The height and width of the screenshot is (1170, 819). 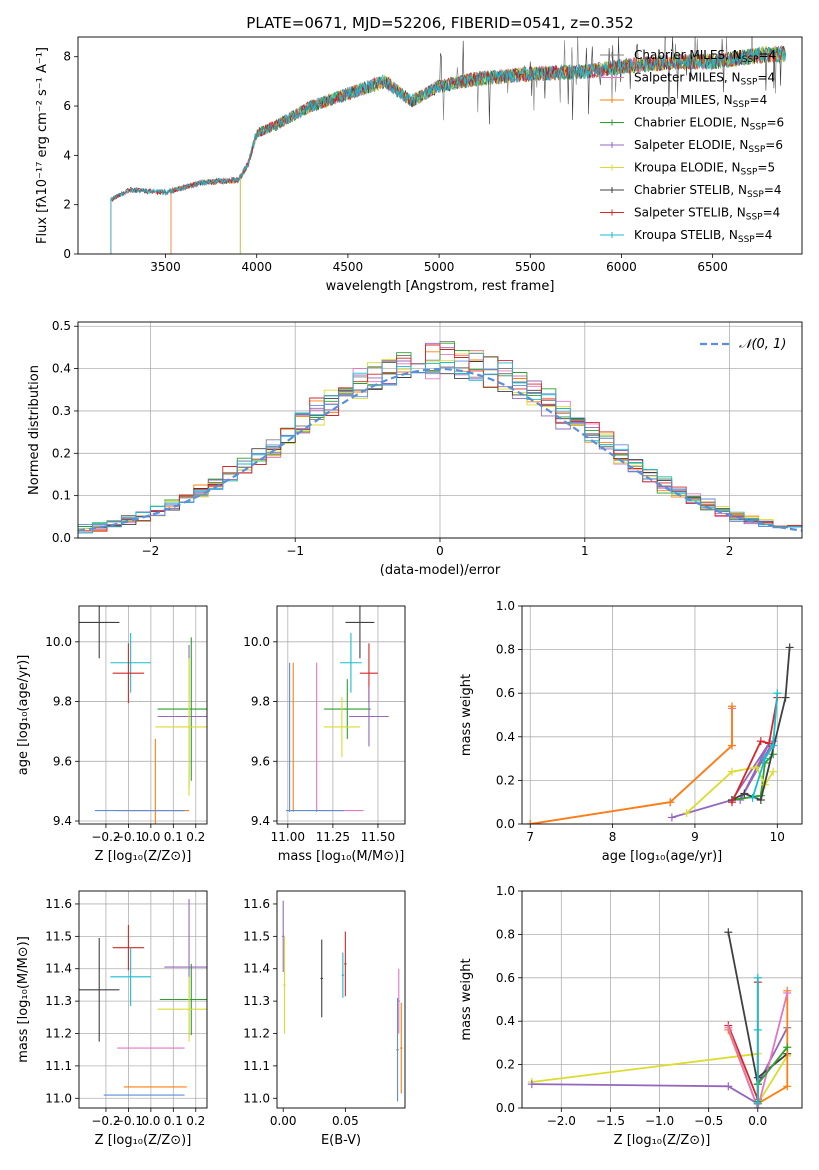 I want to click on y-tick-label: 0.0, so click(x=505, y=824).